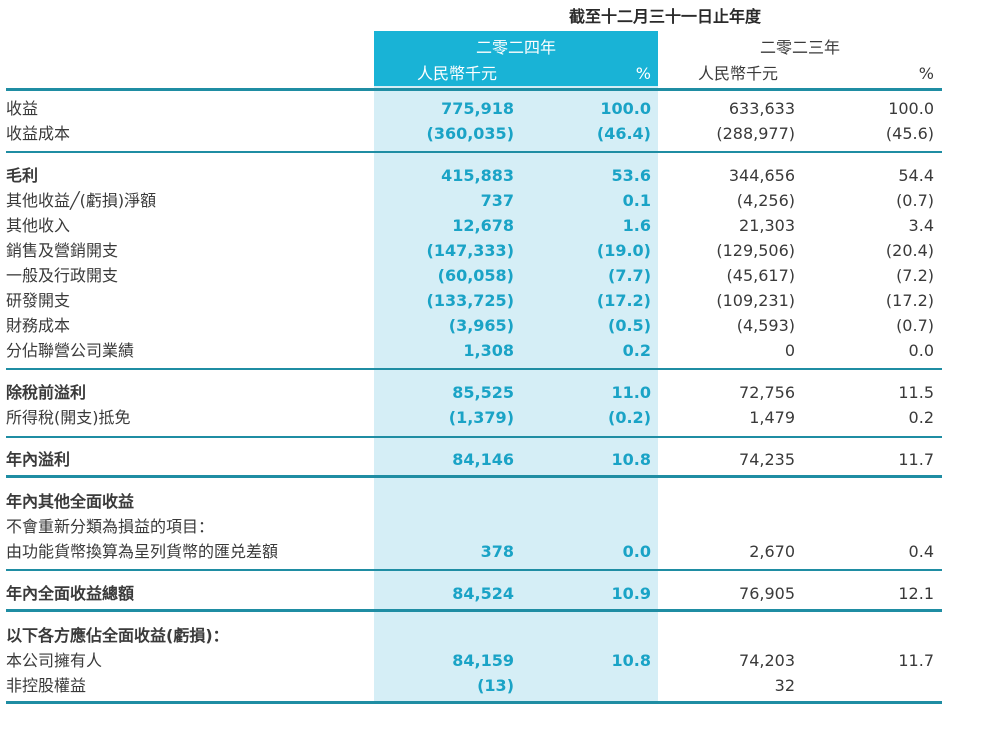 Image resolution: width=994 pixels, height=742 pixels. Describe the element at coordinates (625, 108) in the screenshot. I see `cell-2024-pct: 100.0` at that location.